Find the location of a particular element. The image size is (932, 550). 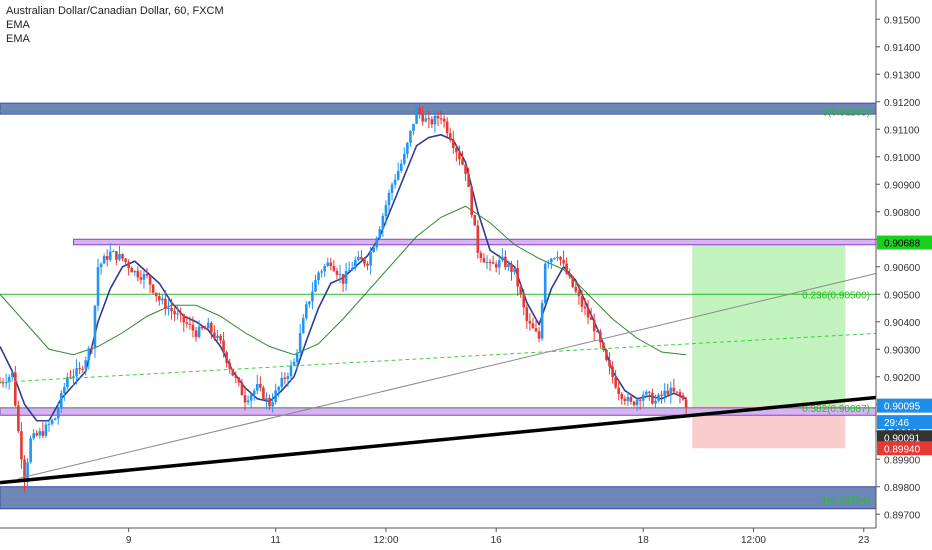

fib-label-4: 1(0.89754) is located at coordinates (846, 500).